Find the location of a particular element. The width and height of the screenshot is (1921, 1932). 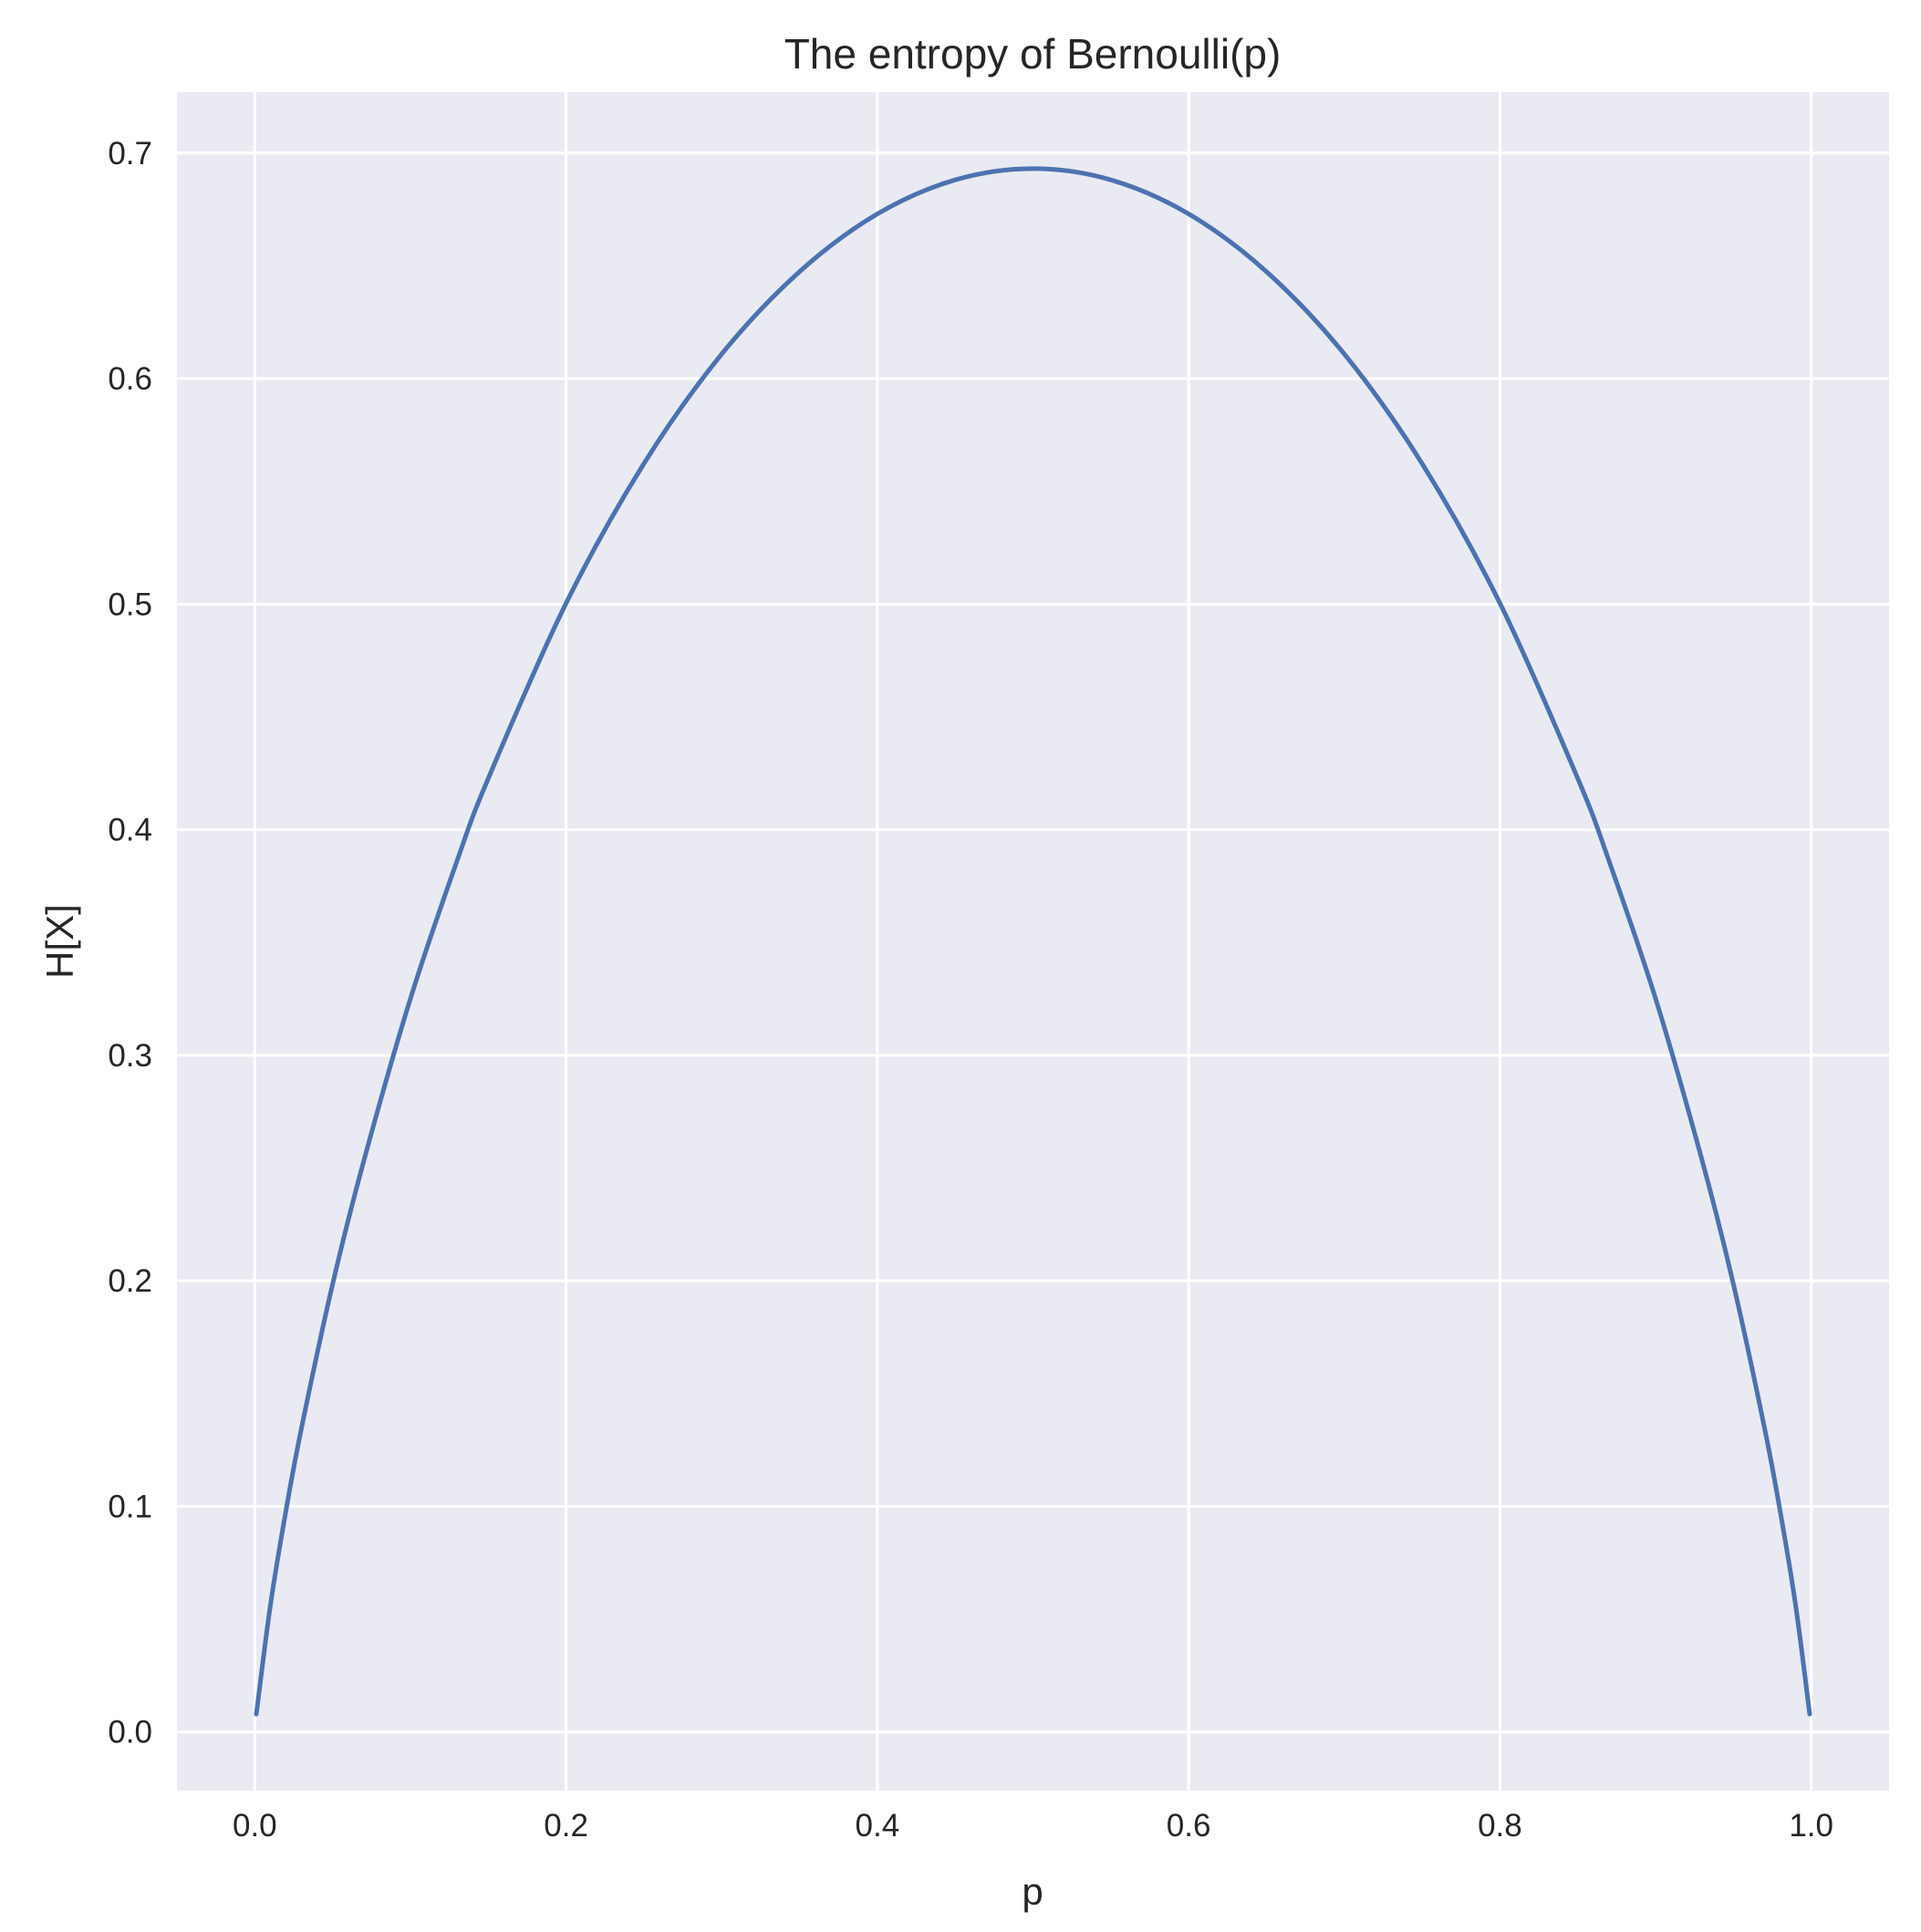

y-tick-label: 0.4 is located at coordinates (130, 830).